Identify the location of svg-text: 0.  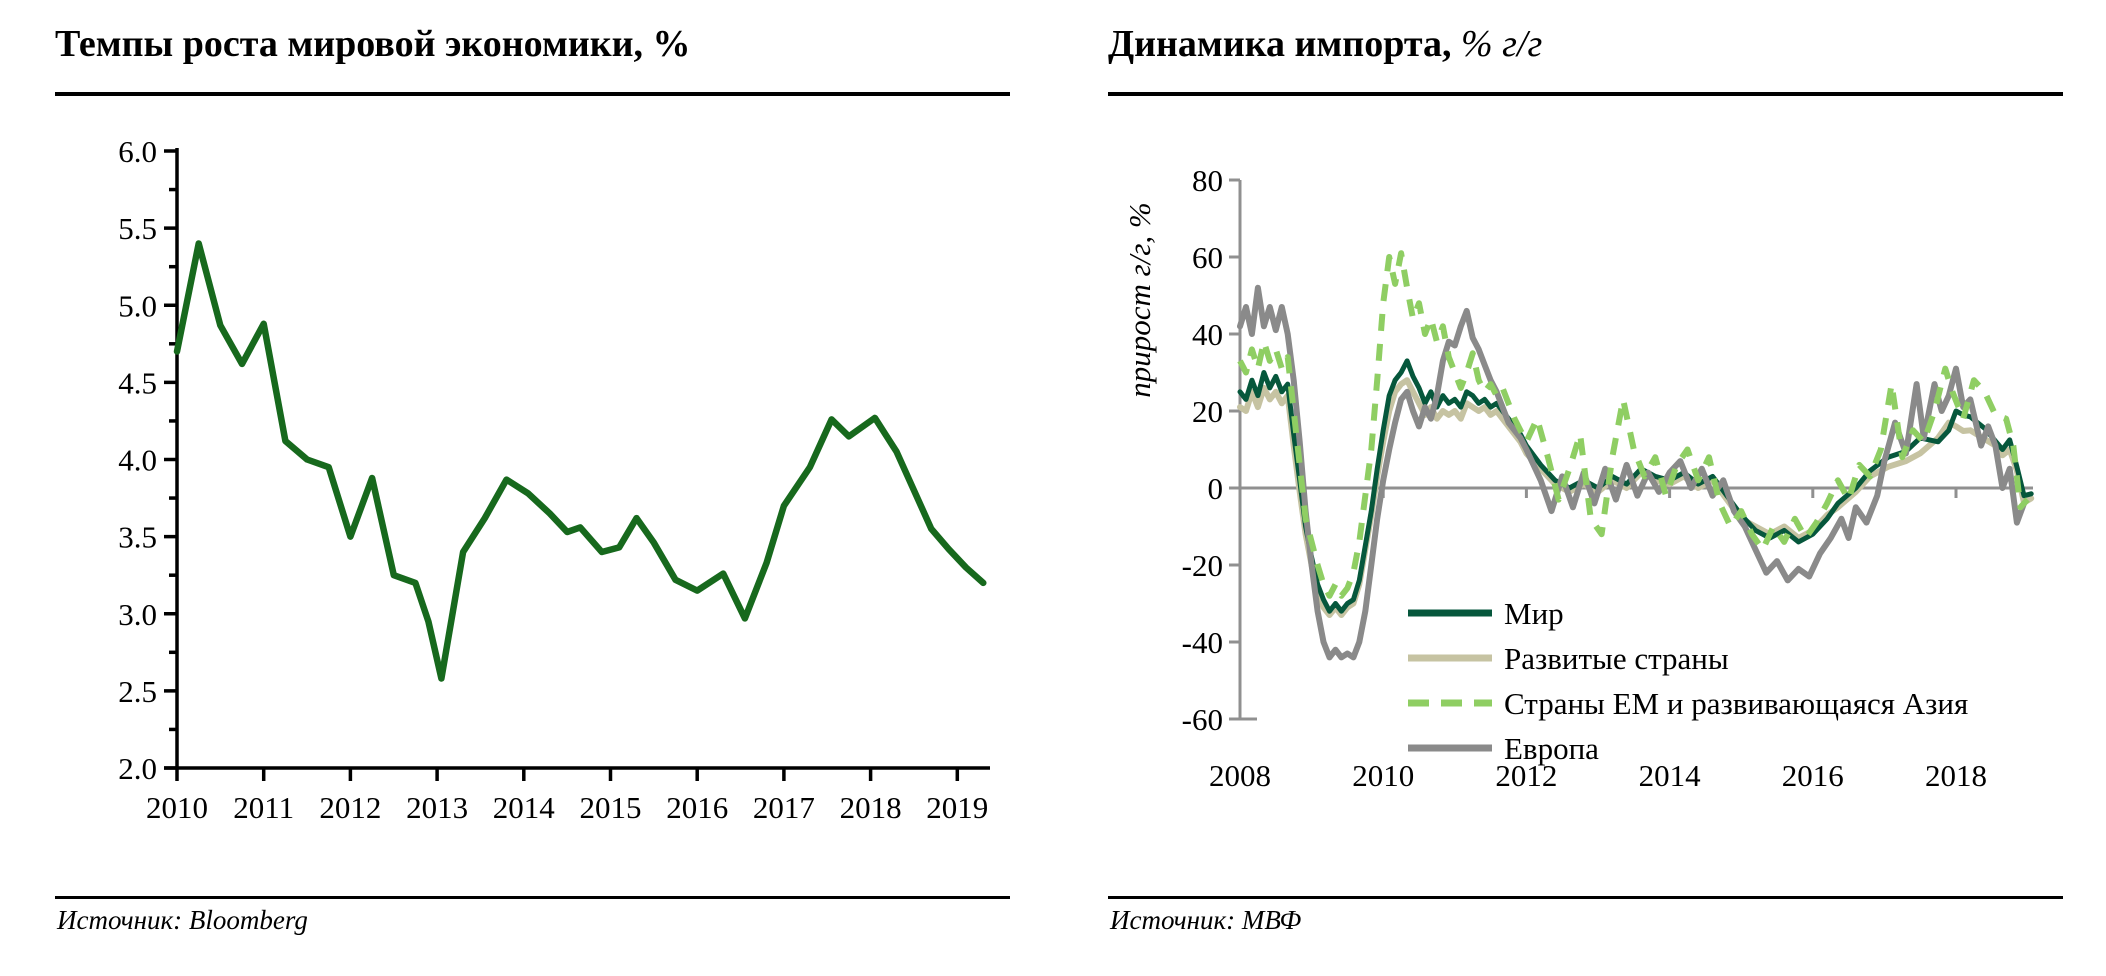
(1216, 488).